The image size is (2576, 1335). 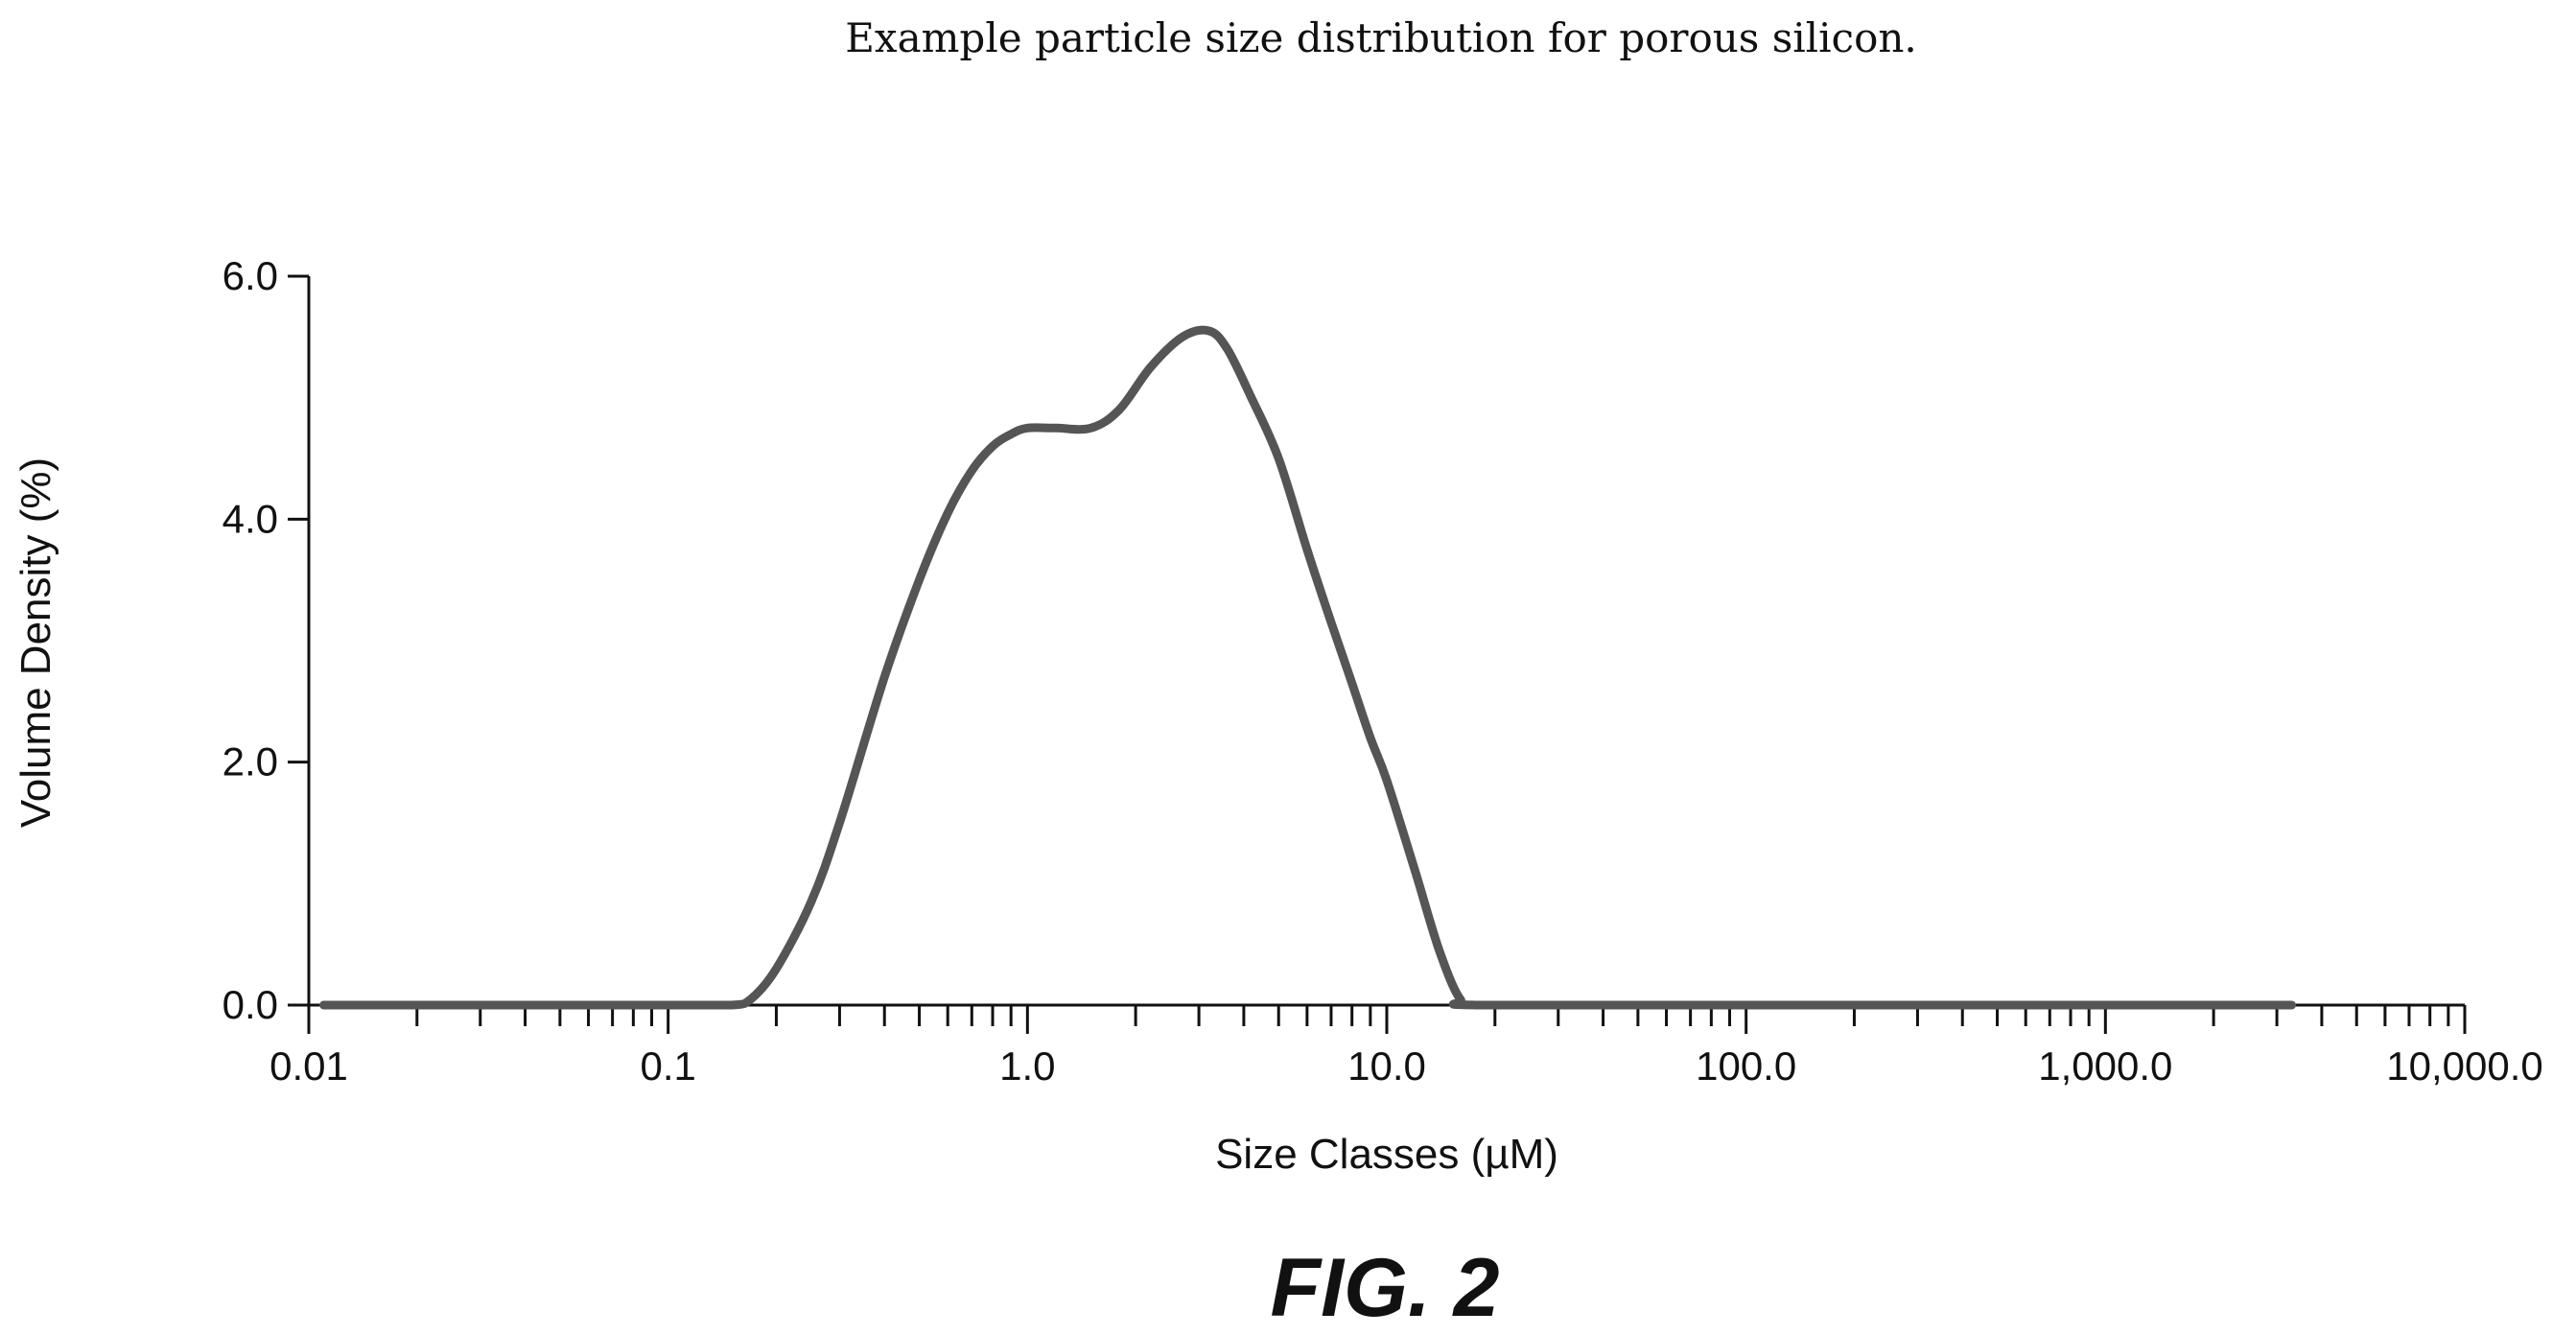 What do you see at coordinates (1385, 1288) in the screenshot?
I see `figure-label: FIG. 2` at bounding box center [1385, 1288].